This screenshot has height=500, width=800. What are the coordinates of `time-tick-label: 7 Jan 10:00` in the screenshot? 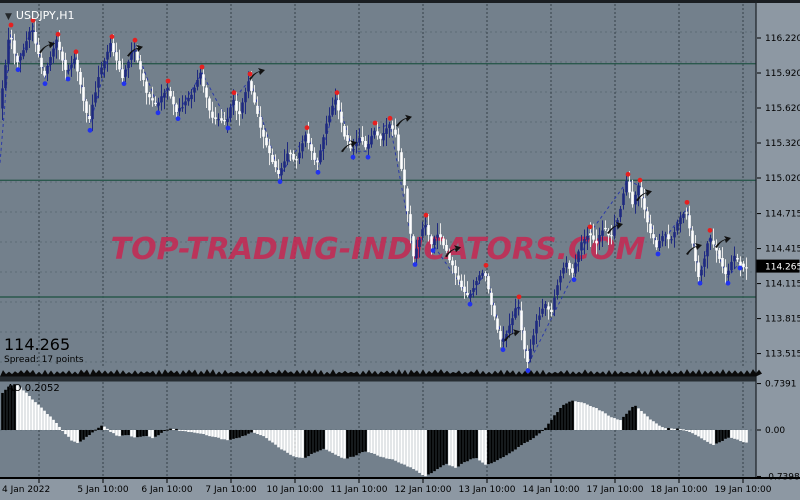 It's located at (231, 490).